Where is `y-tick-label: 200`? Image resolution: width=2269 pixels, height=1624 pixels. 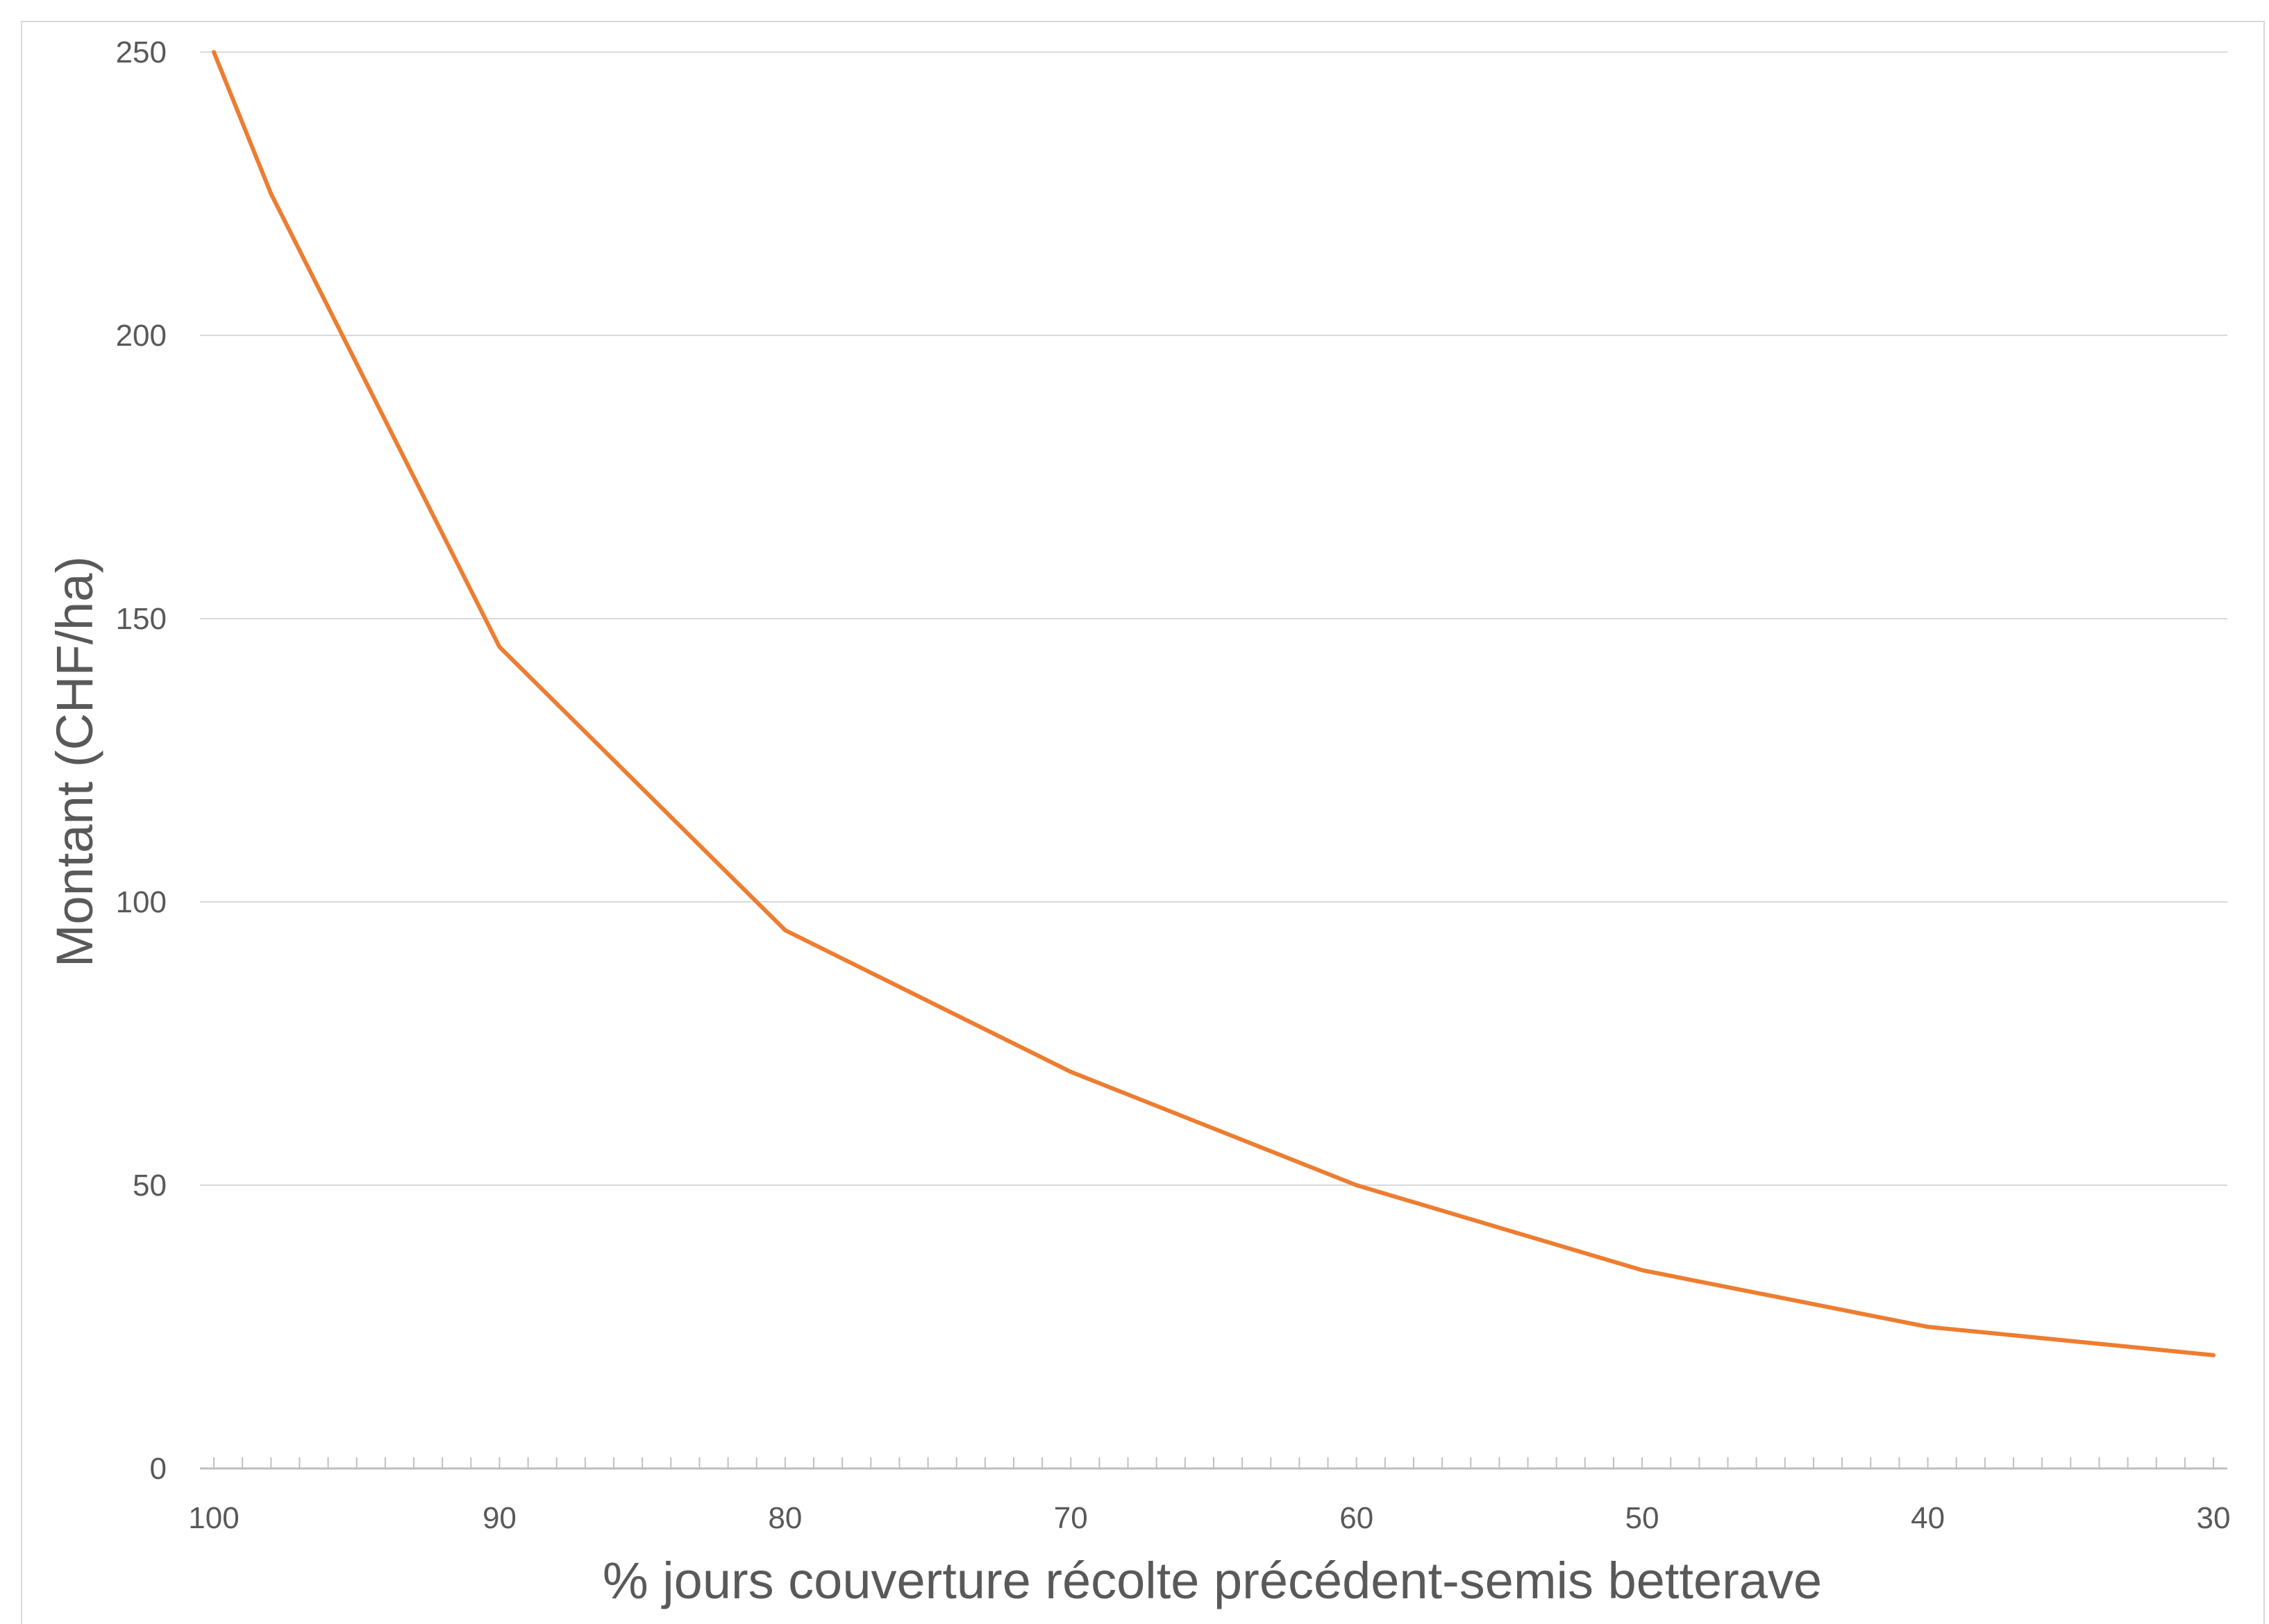
y-tick-label: 200 is located at coordinates (141, 336).